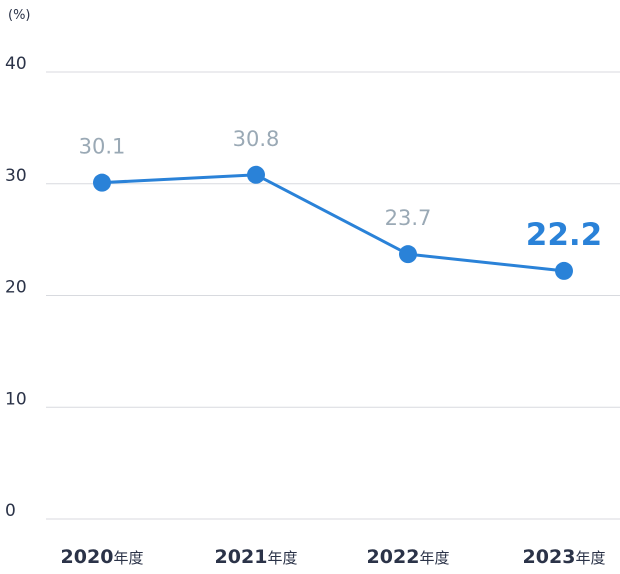 Image resolution: width=620 pixels, height=574 pixels. What do you see at coordinates (333, 557) in the screenshot?
I see `x-axis-ticks: 2020年度 2021年度 2022年度 2023年度` at bounding box center [333, 557].